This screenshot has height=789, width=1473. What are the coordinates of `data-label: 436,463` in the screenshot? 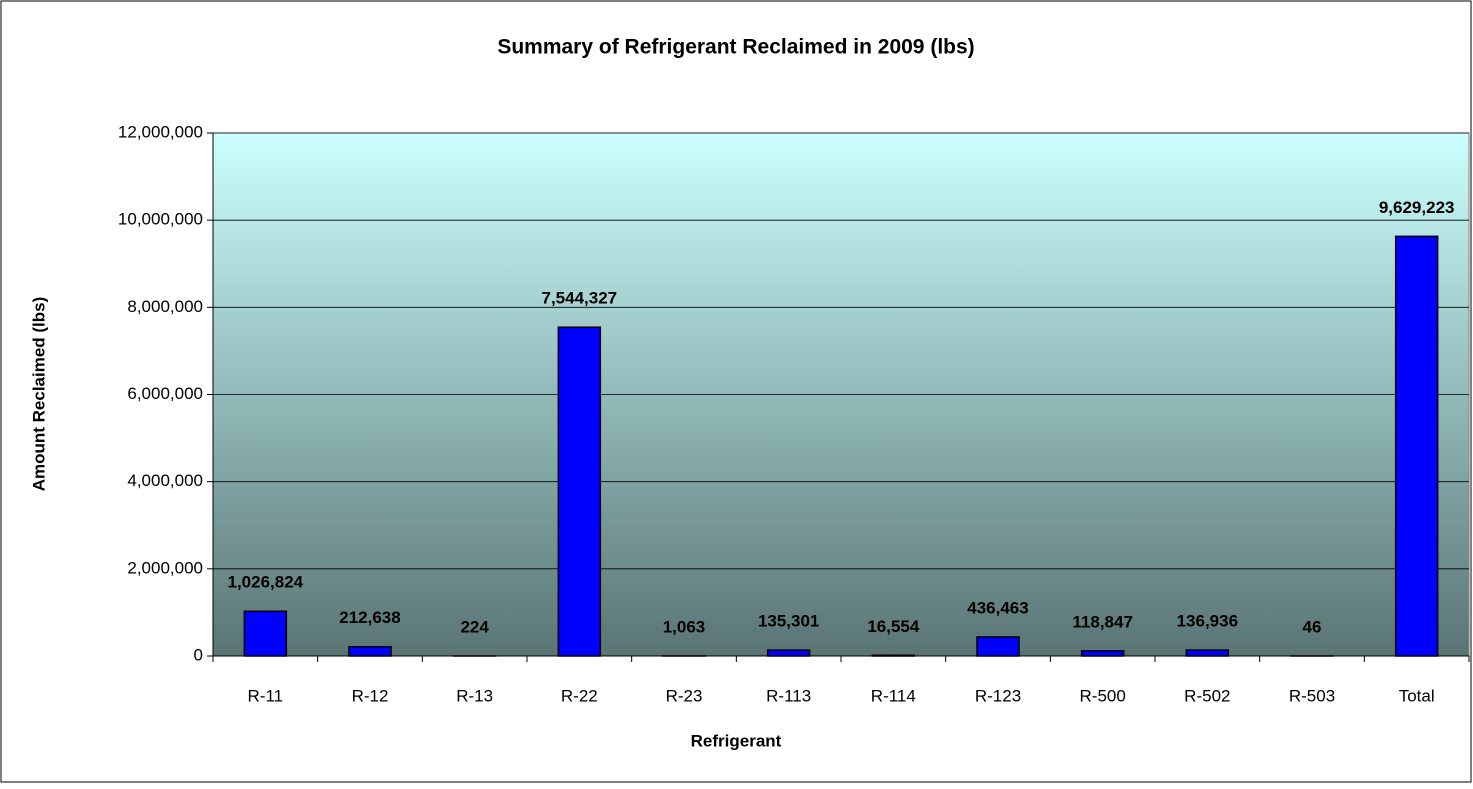 It's located at (997, 607).